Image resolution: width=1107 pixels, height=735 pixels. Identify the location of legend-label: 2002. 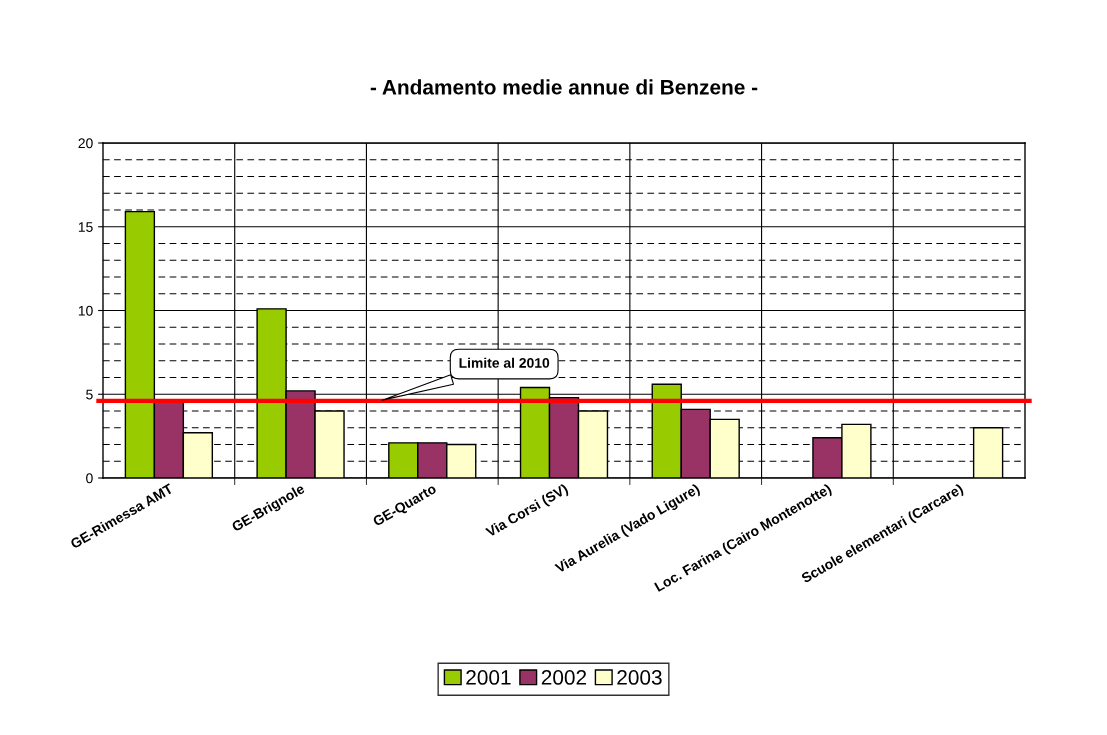
(564, 677).